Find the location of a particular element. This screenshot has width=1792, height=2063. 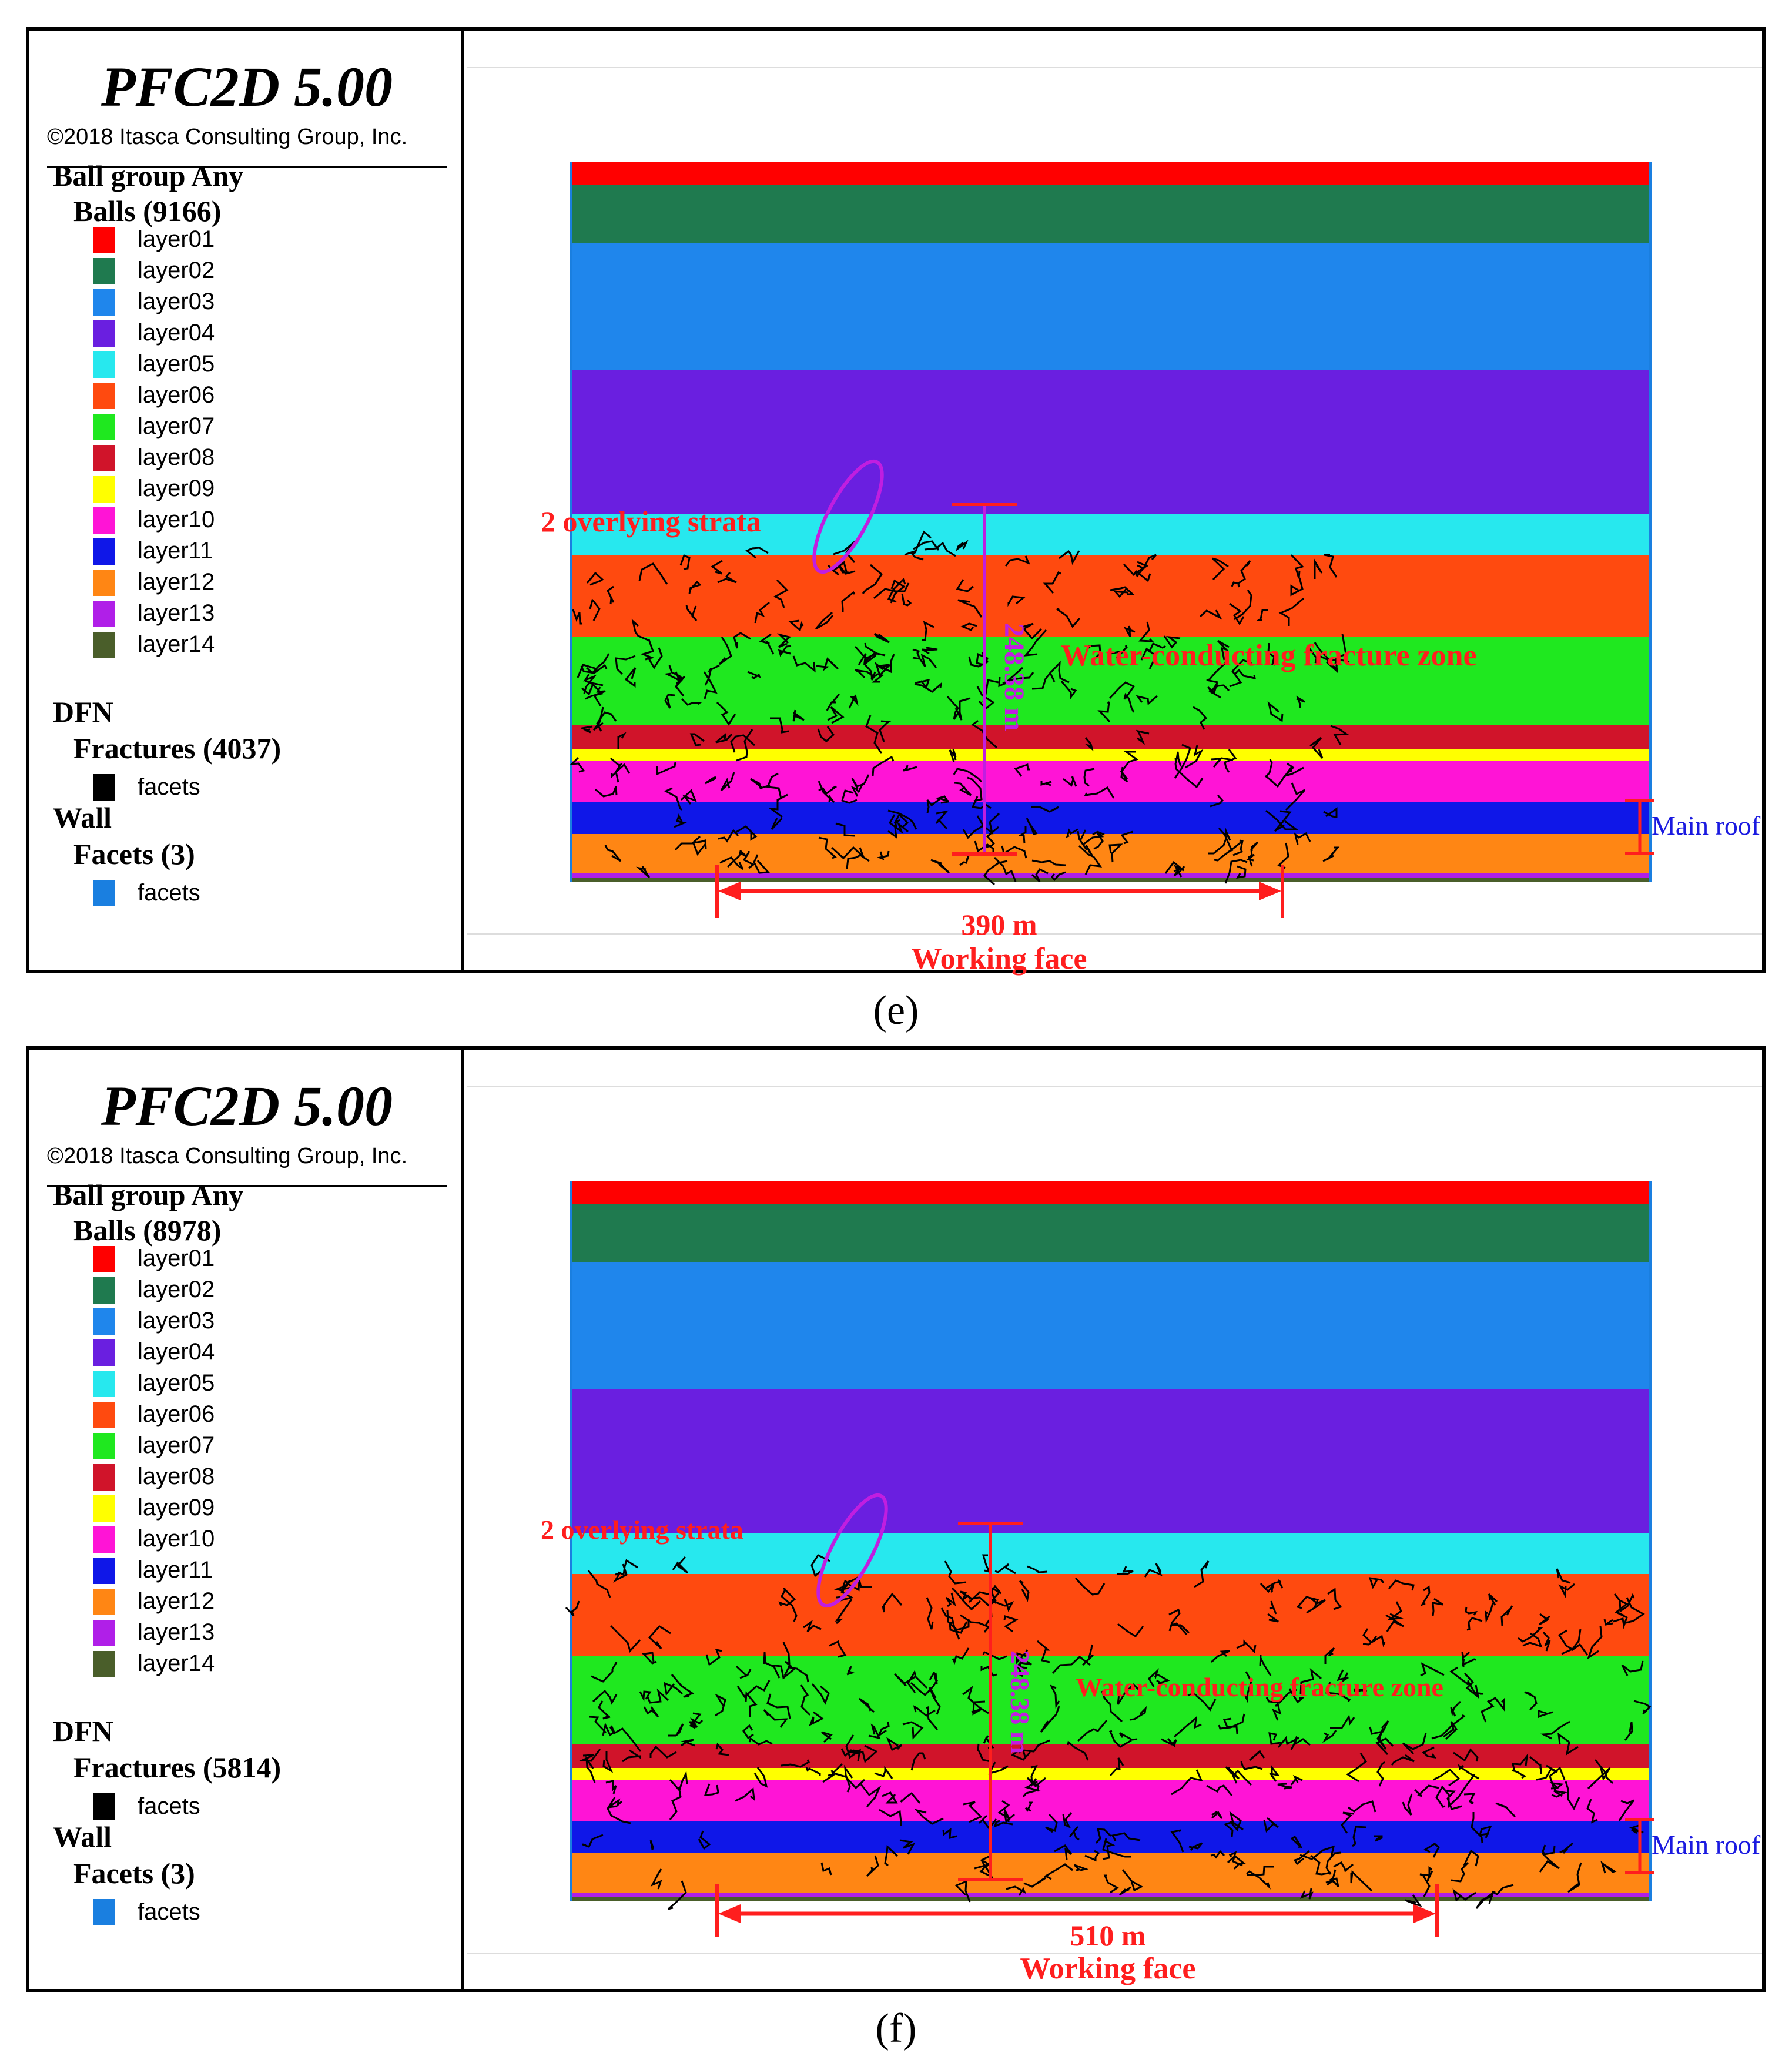

strata-label: 2 overlying strata is located at coordinates (642, 1530).